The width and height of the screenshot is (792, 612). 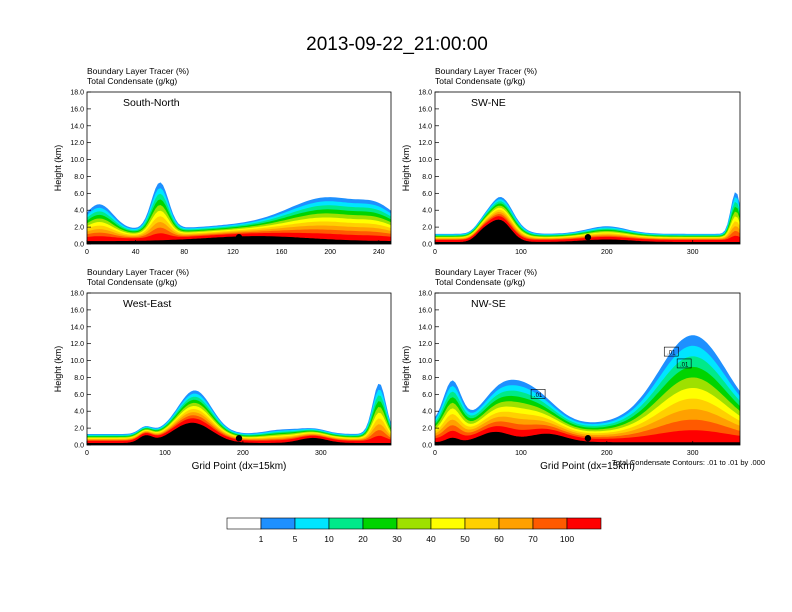 I want to click on colorbar: 1 5 10 20 30 40 50 60 70 100, so click(x=414, y=530).